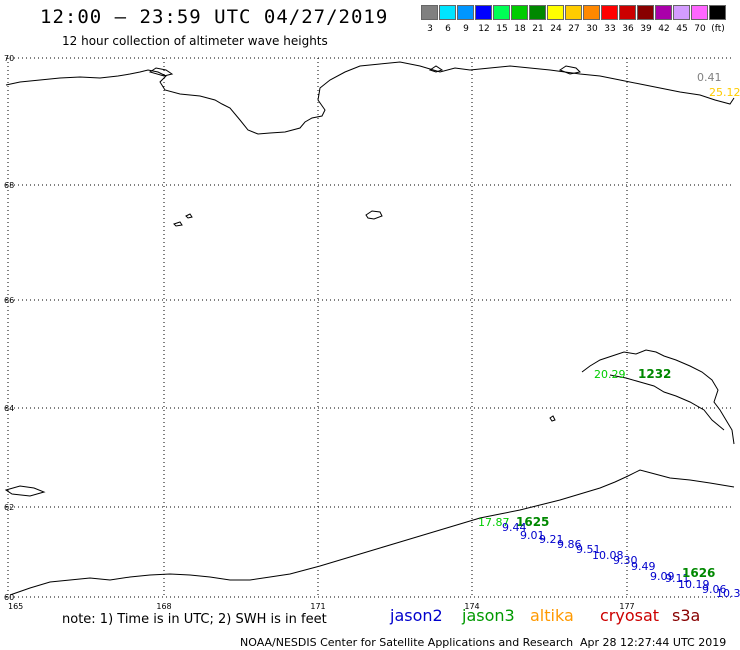 This screenshot has width=740, height=650. What do you see at coordinates (552, 418) in the screenshot?
I see `coastline-small-island-d` at bounding box center [552, 418].